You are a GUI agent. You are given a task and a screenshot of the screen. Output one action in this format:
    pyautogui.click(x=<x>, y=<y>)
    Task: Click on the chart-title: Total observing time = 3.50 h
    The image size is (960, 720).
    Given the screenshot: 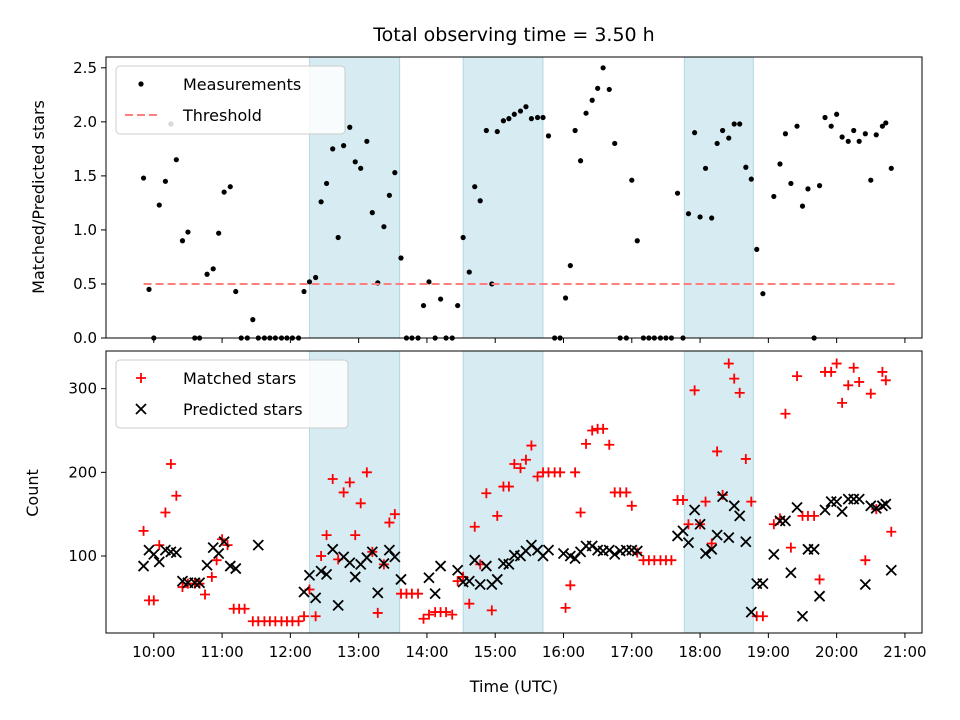 What is the action you would take?
    pyautogui.click(x=513, y=35)
    